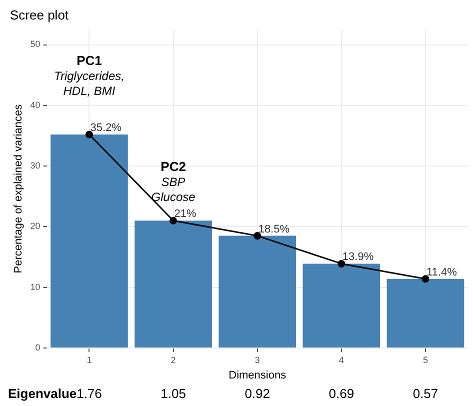  Describe the element at coordinates (425, 359) in the screenshot. I see `x-tick-label: 5` at that location.